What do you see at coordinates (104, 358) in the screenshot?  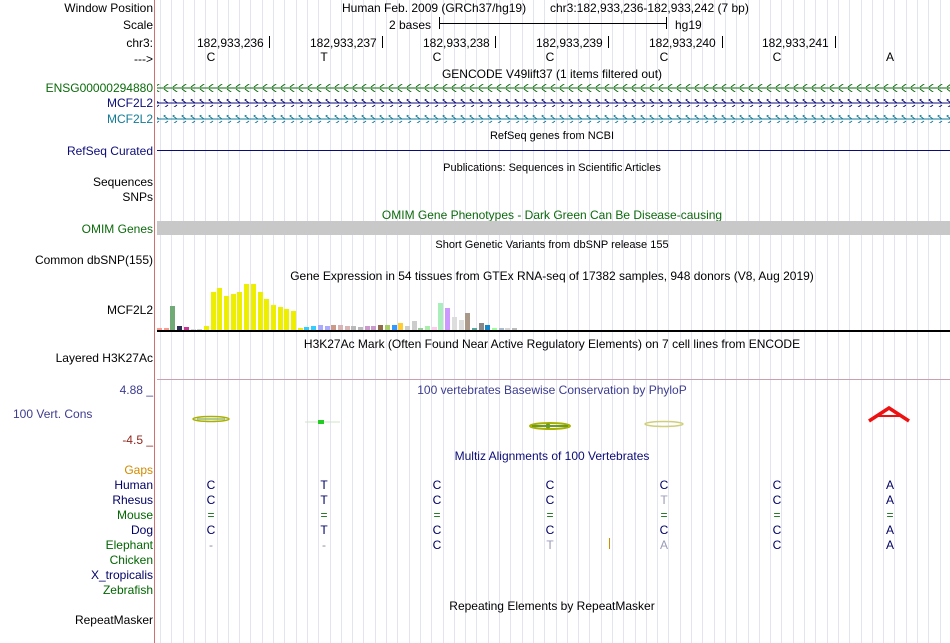 I see `h3k27ac-label: Layered H3K27Ac` at bounding box center [104, 358].